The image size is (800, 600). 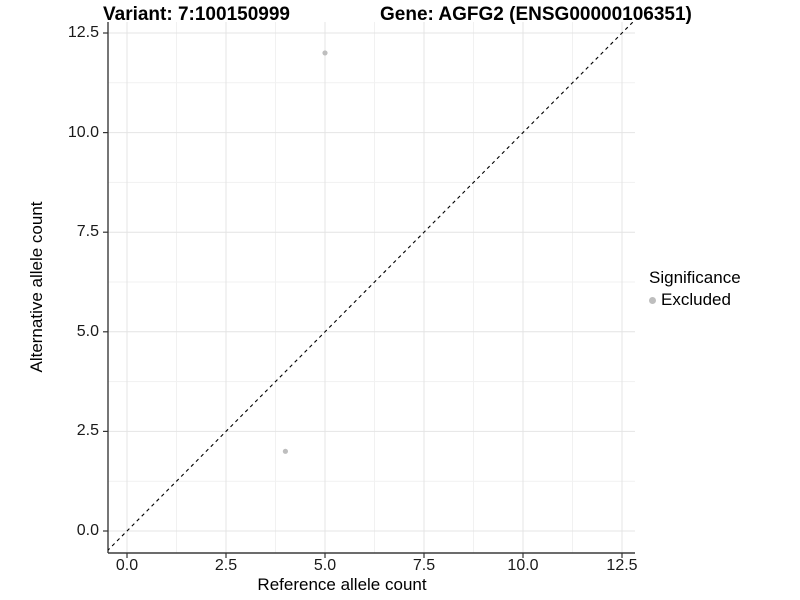 I want to click on y-tick-label: 5.0, so click(x=87, y=331).